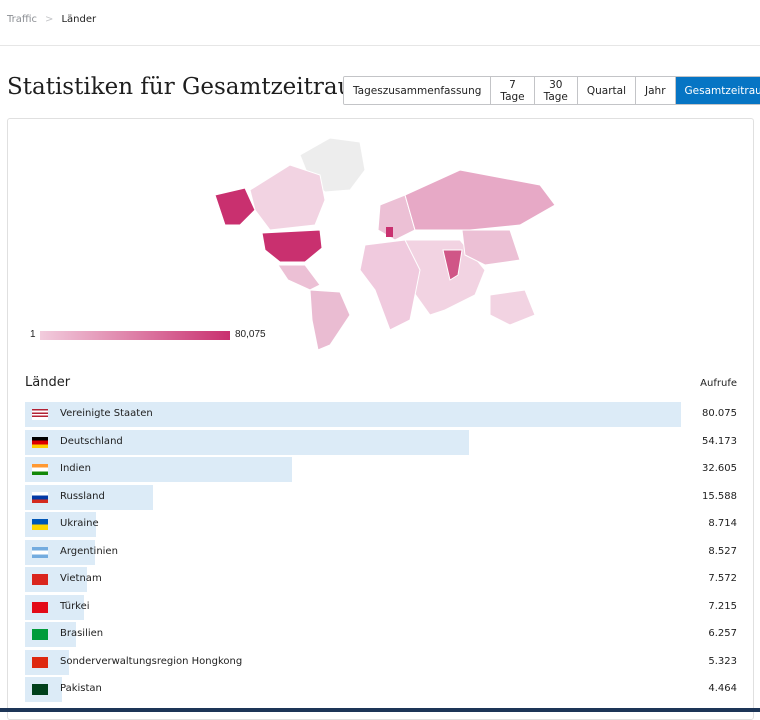  Describe the element at coordinates (191, 87) in the screenshot. I see `page-title: Statistiken für Gesamtzeitraum` at that location.